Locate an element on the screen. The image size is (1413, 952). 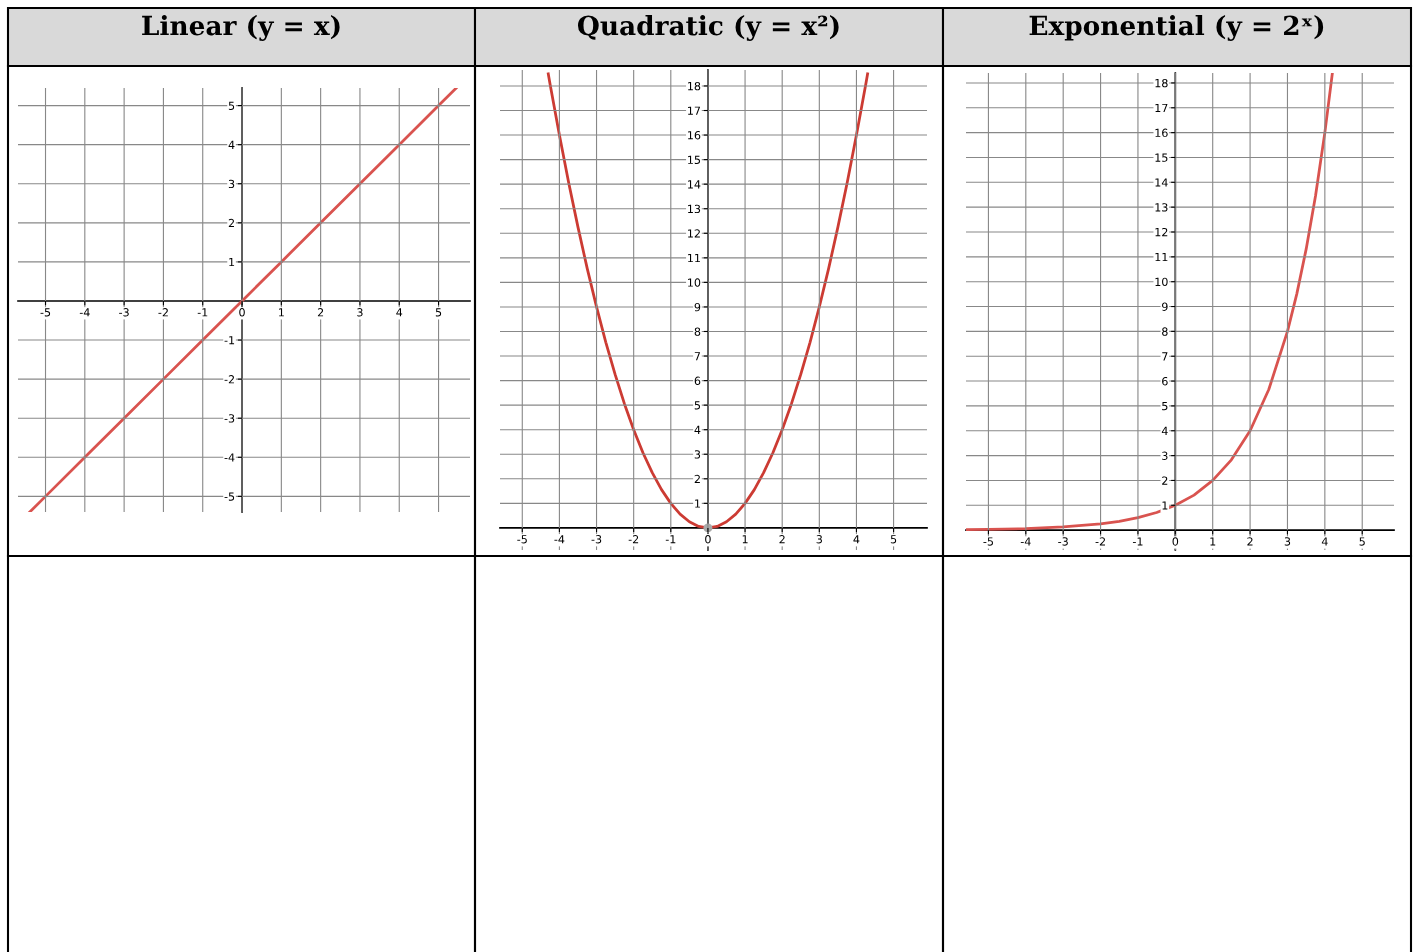
y-tick-label: -4 is located at coordinates (229, 457).